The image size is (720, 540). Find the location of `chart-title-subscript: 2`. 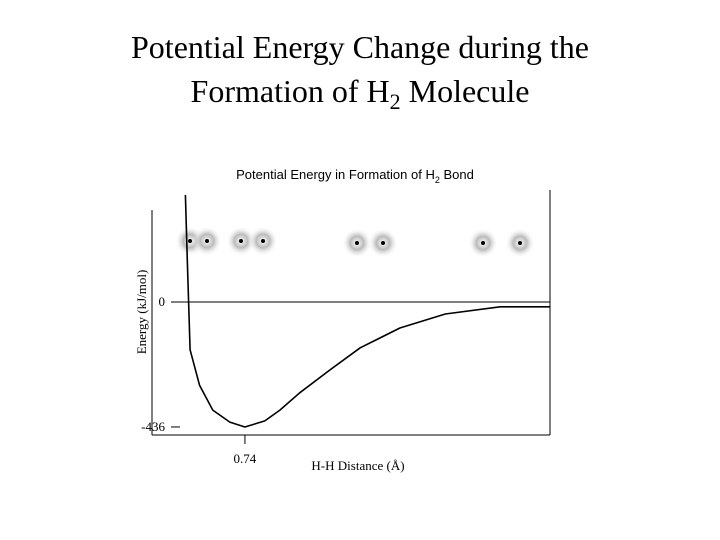

chart-title-subscript: 2 is located at coordinates (437, 180).